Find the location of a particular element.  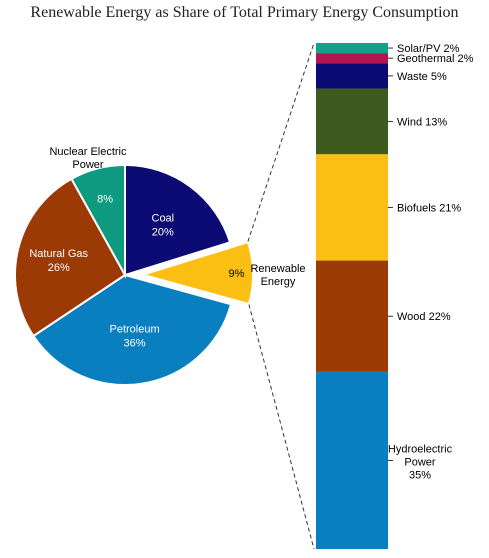

bar-label-wood-22: Wood 22% is located at coordinates (424, 317).